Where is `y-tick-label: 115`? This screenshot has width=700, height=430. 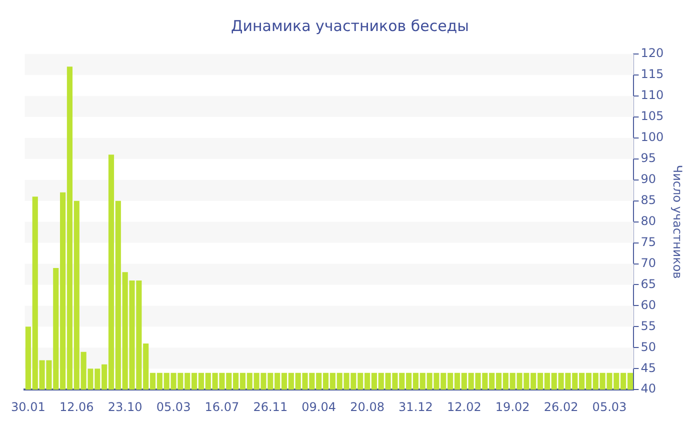
y-tick-label: 115 is located at coordinates (652, 74).